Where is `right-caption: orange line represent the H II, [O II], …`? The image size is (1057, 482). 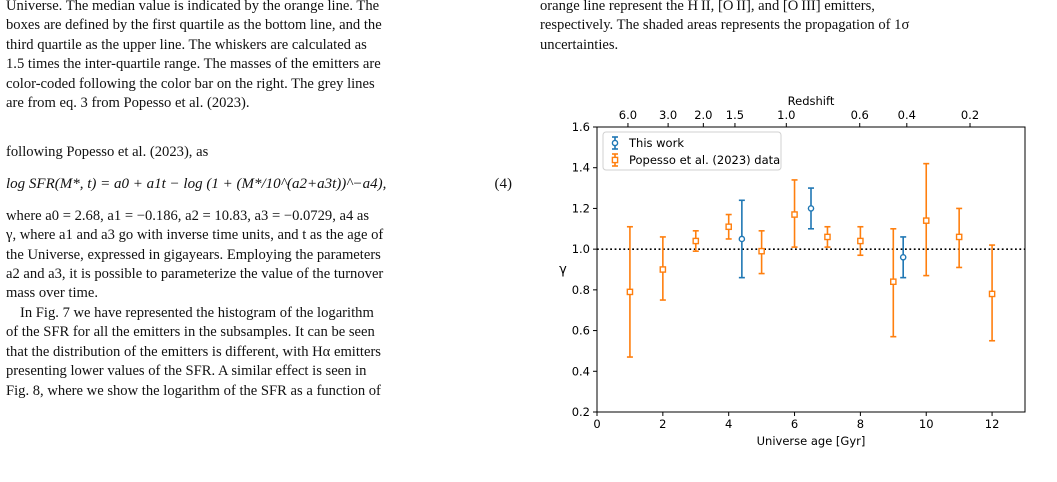
right-caption: orange line represent the H II, [O II], … is located at coordinates (796, 27).